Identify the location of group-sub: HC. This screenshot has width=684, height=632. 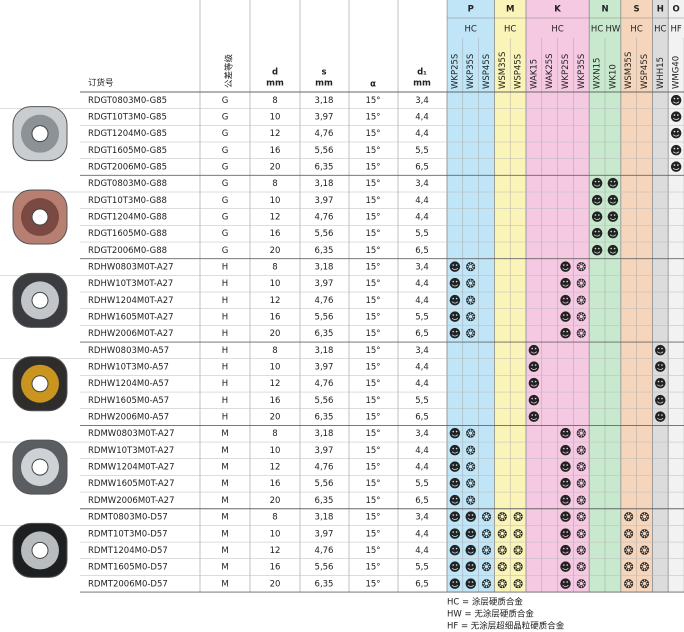
(510, 30).